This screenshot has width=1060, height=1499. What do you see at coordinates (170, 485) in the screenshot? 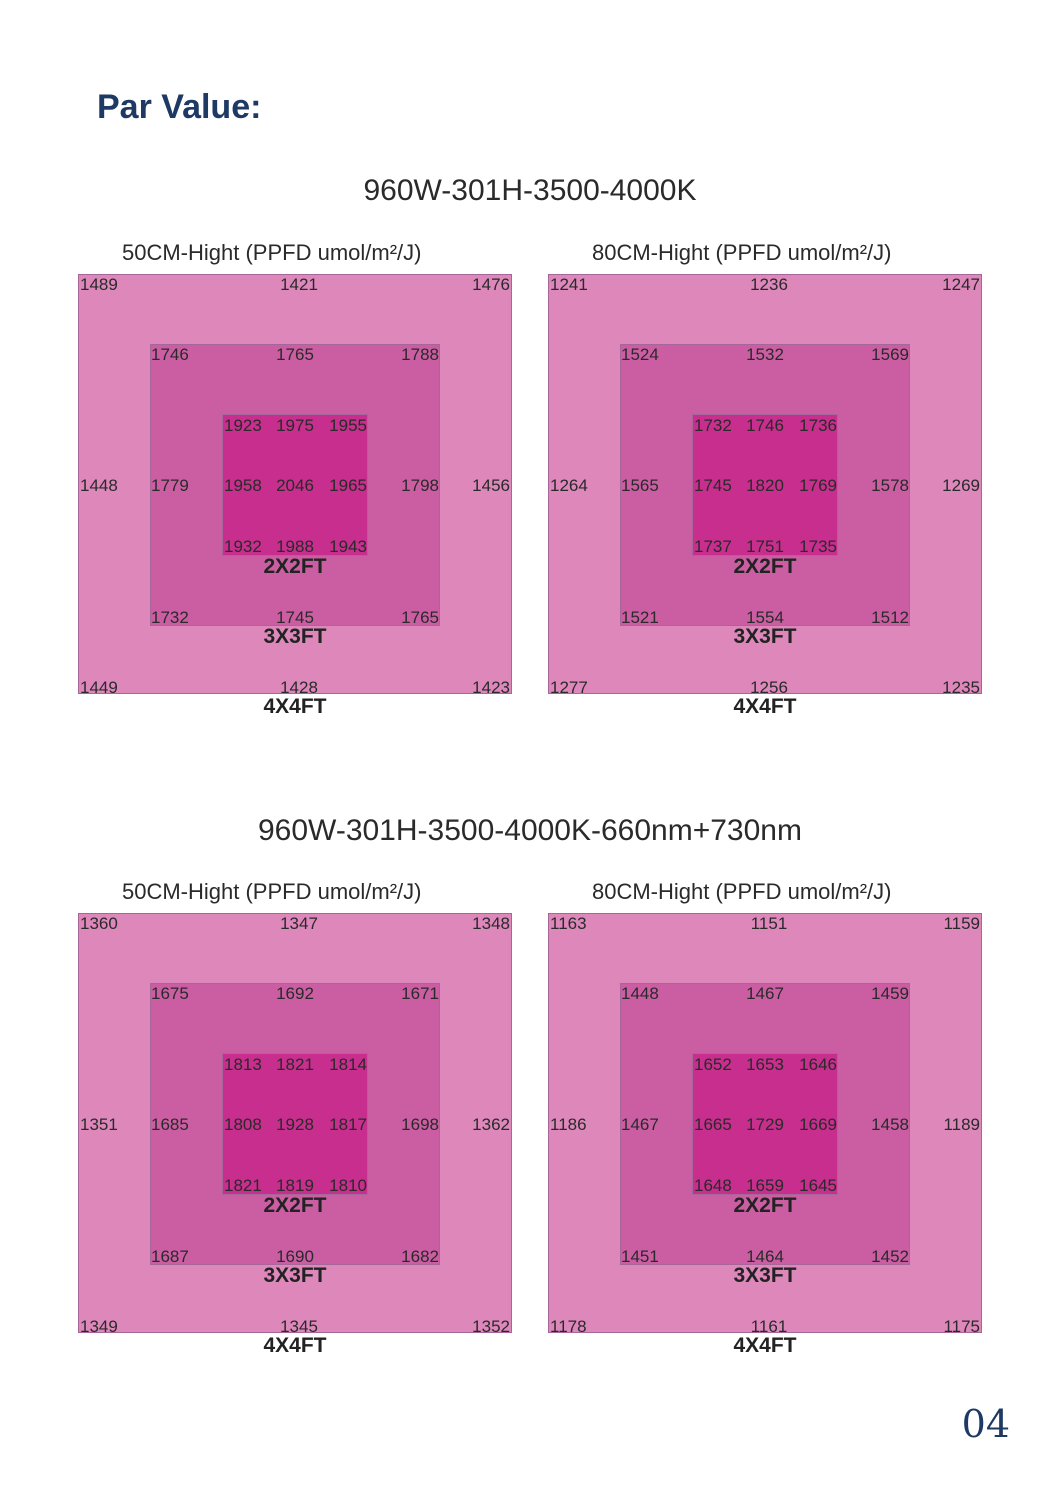
I see `middle-value: 1779` at bounding box center [170, 485].